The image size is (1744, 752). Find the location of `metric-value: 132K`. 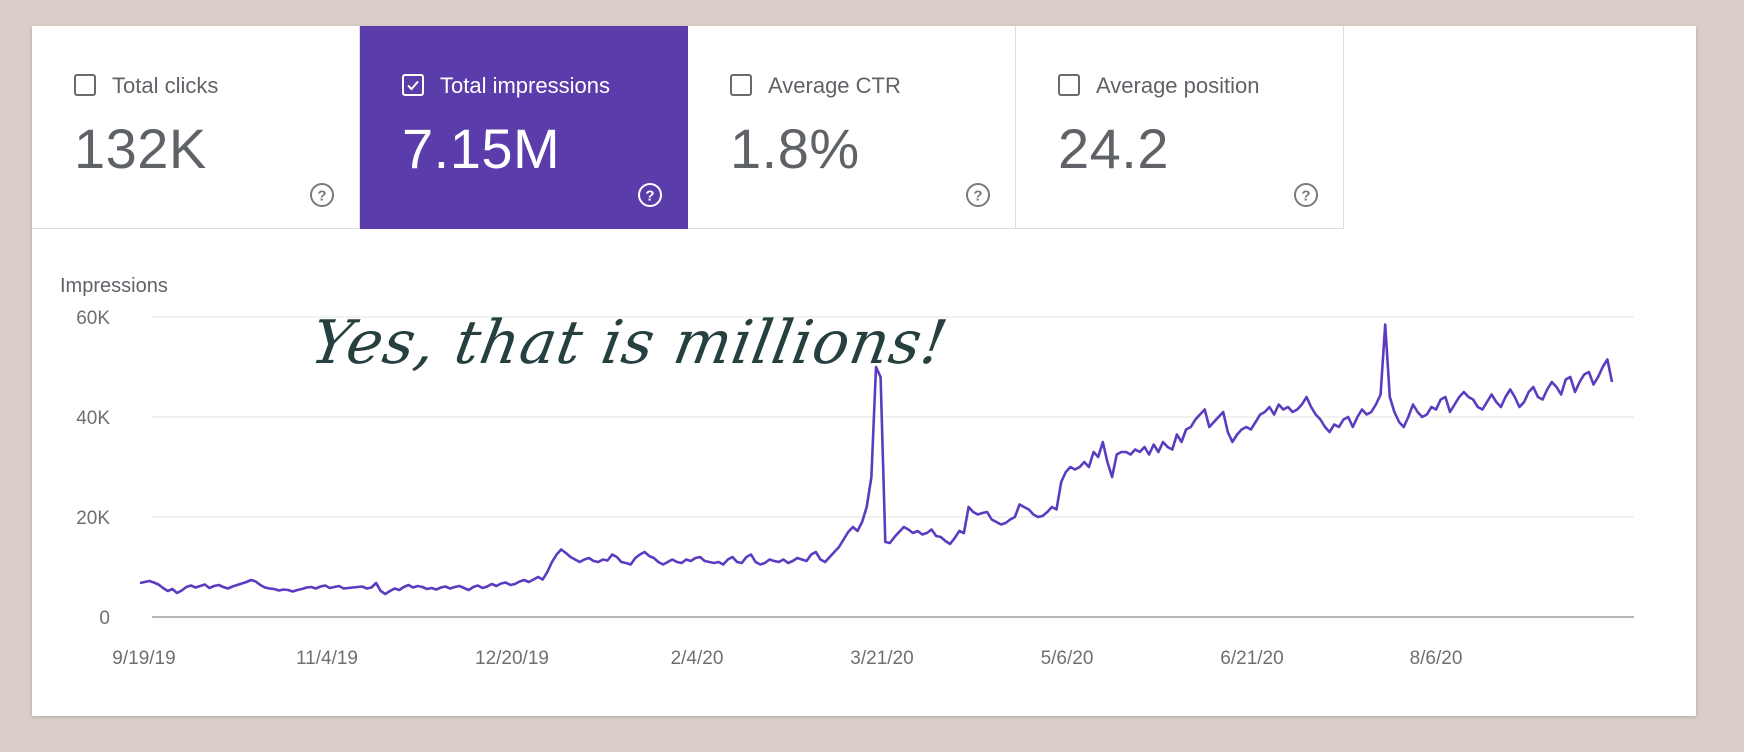

metric-value: 132K is located at coordinates (140, 148).